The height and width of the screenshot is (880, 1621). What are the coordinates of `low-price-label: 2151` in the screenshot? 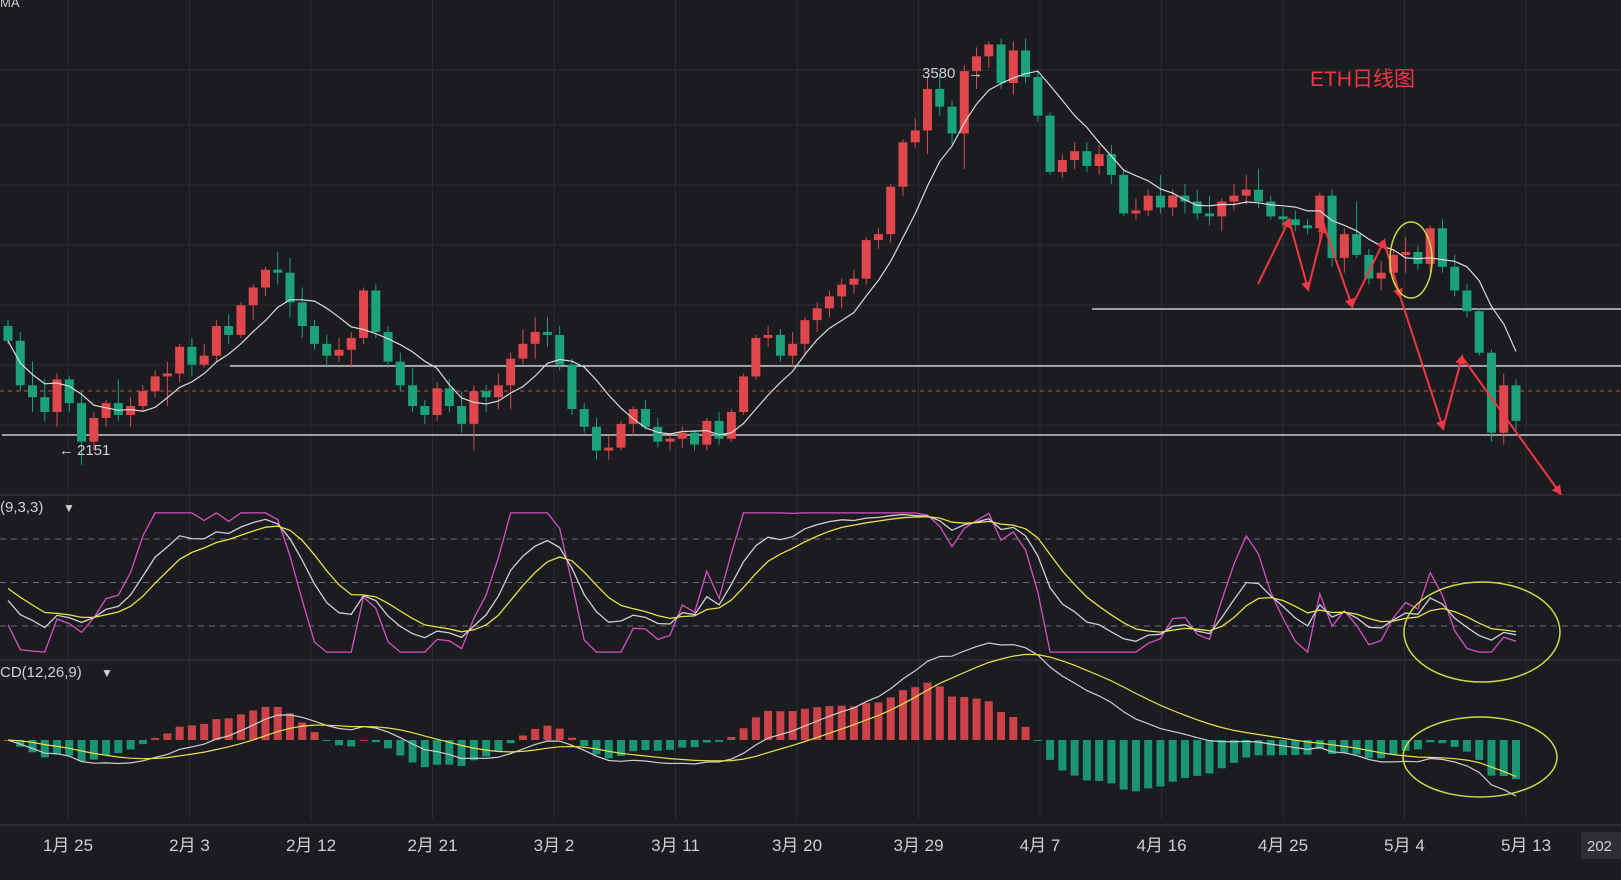 It's located at (93, 450).